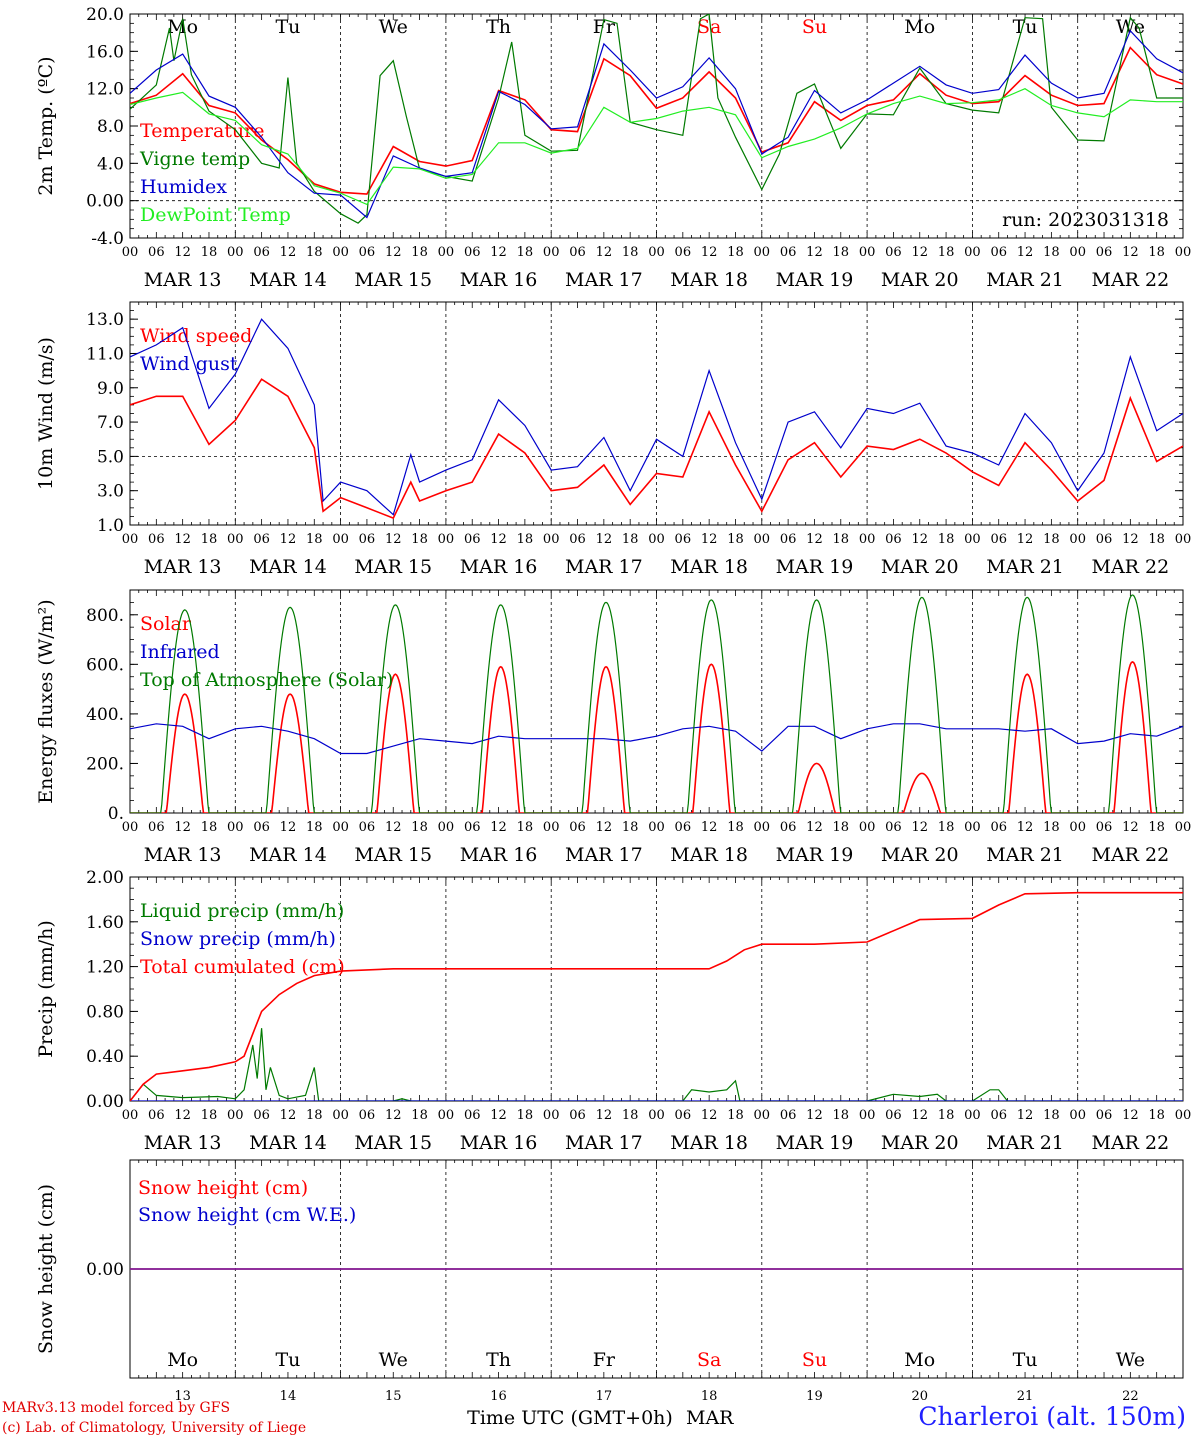  What do you see at coordinates (194, 159) in the screenshot?
I see `legend-entry: Vigne temp` at bounding box center [194, 159].